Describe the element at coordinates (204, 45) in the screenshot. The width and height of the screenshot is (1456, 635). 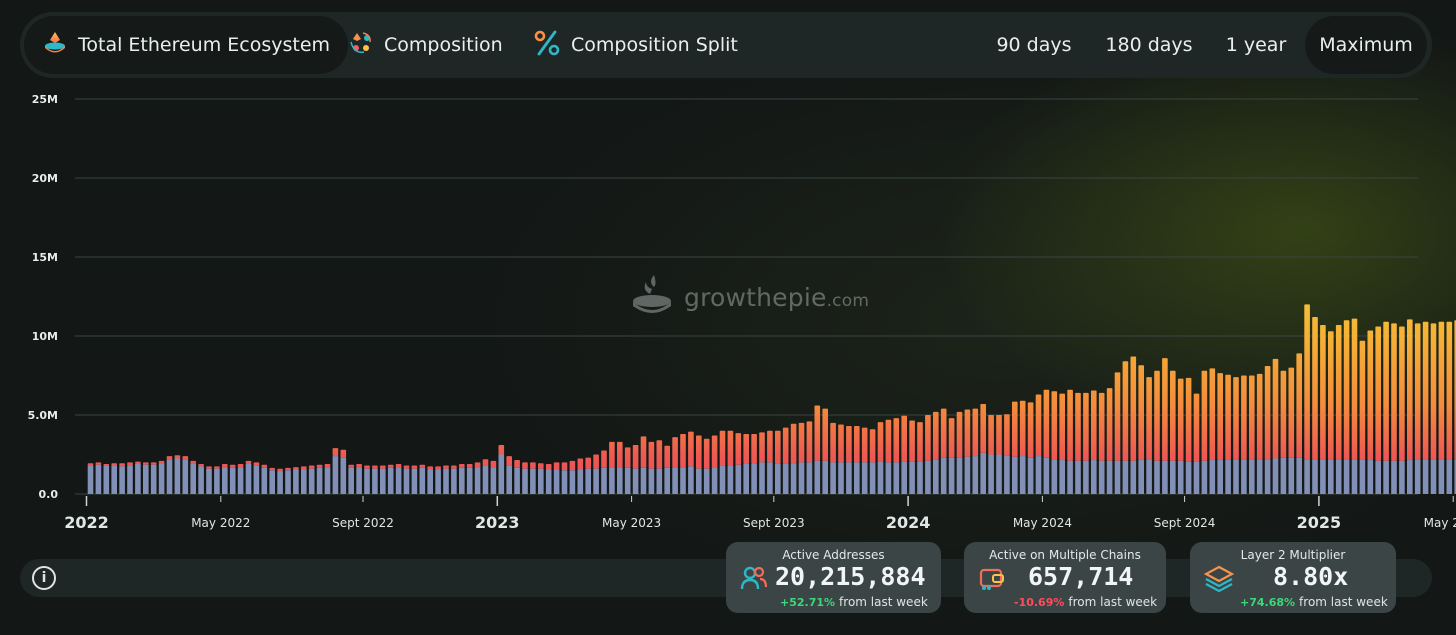
I see `tab-label: Total Ethereum Ecosystem` at that location.